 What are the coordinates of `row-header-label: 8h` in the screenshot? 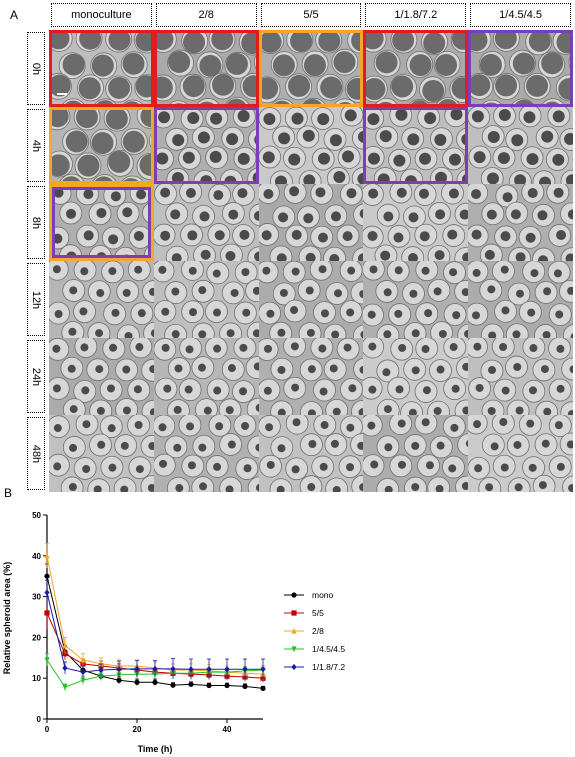 It's located at (36, 222).